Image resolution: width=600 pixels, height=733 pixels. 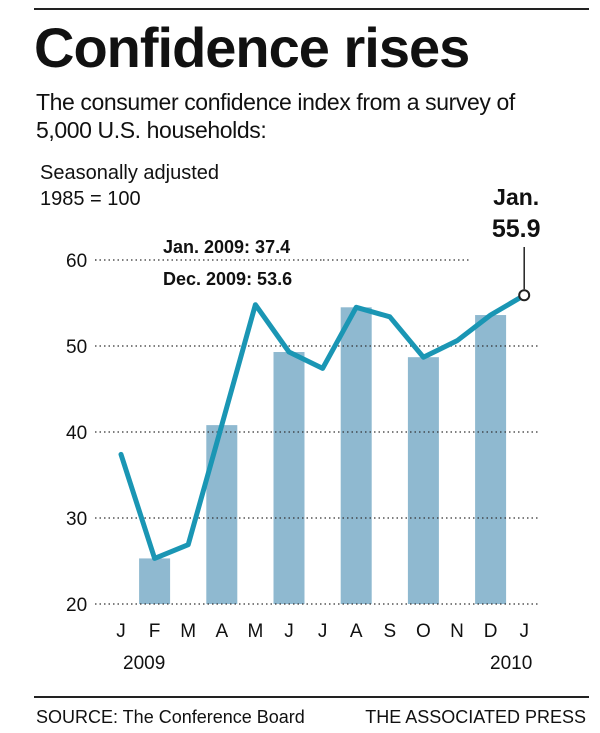 I want to click on y-tick-label: 60, so click(x=76, y=261).